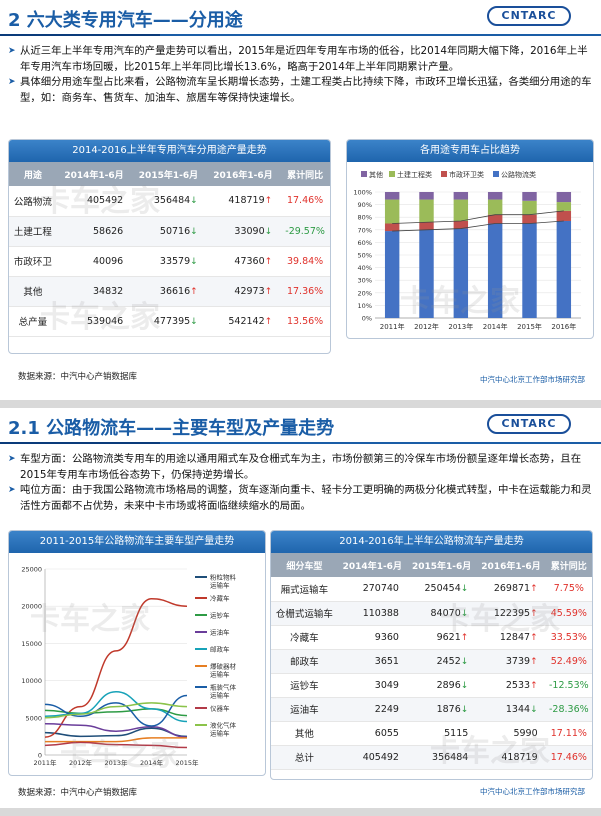  What do you see at coordinates (168, 261) in the screenshot?
I see `cell-2015: 33579↓` at bounding box center [168, 261].